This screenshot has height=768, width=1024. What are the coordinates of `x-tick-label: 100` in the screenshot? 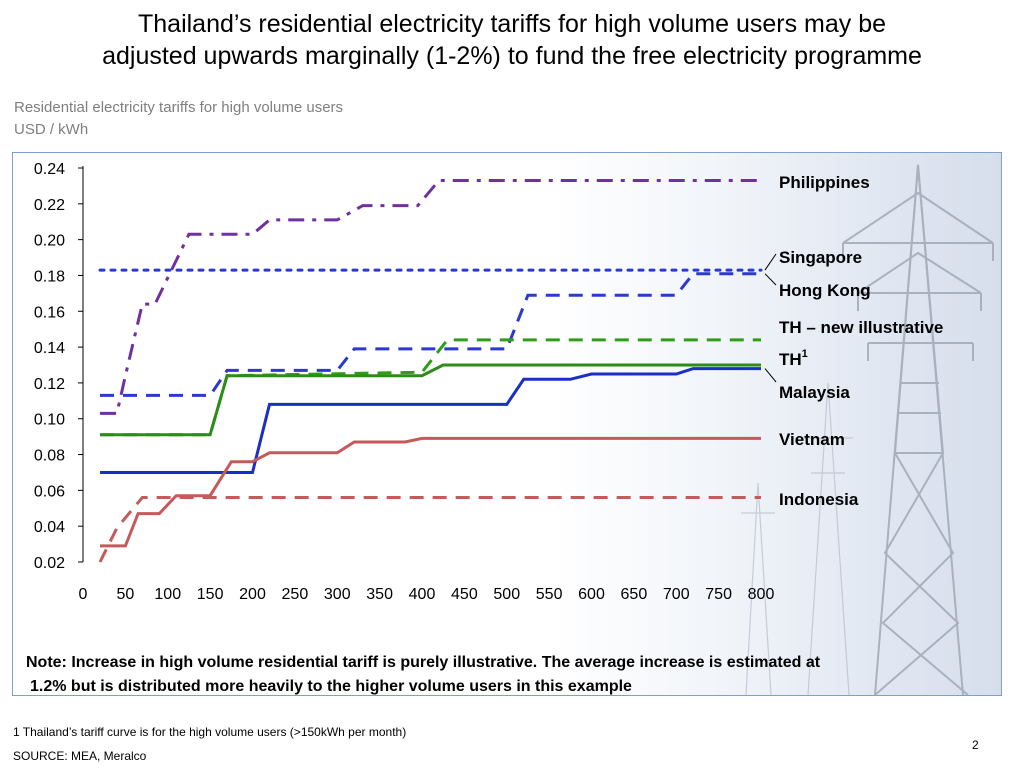 It's located at (167, 594).